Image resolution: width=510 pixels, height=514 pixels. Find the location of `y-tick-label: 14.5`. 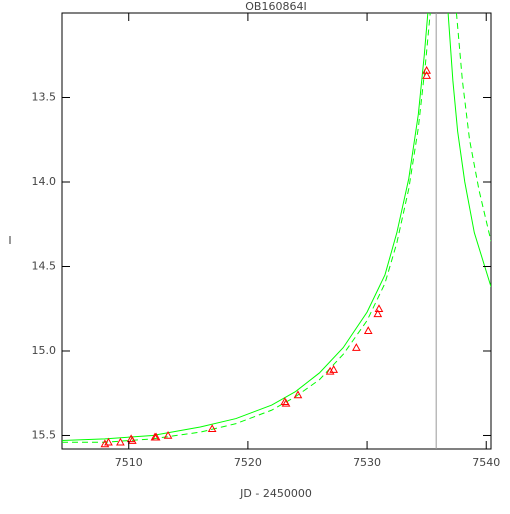

y-tick-label: 14.5 is located at coordinates (44, 265).